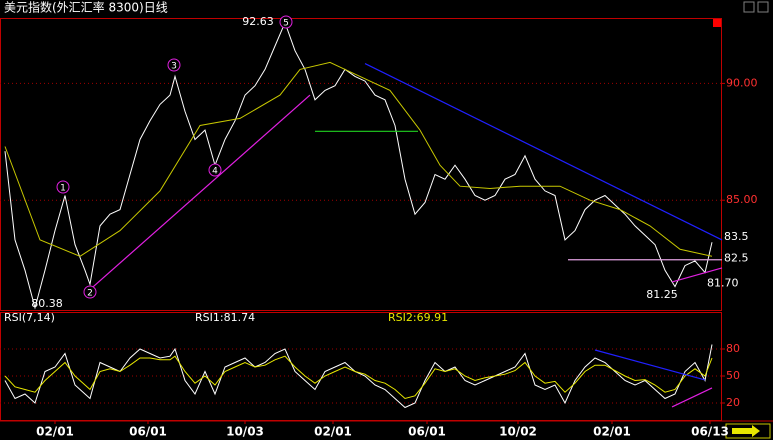 Image resolution: width=773 pixels, height=440 pixels. Describe the element at coordinates (733, 348) in the screenshot. I see `y-tick-label: 80` at that location.